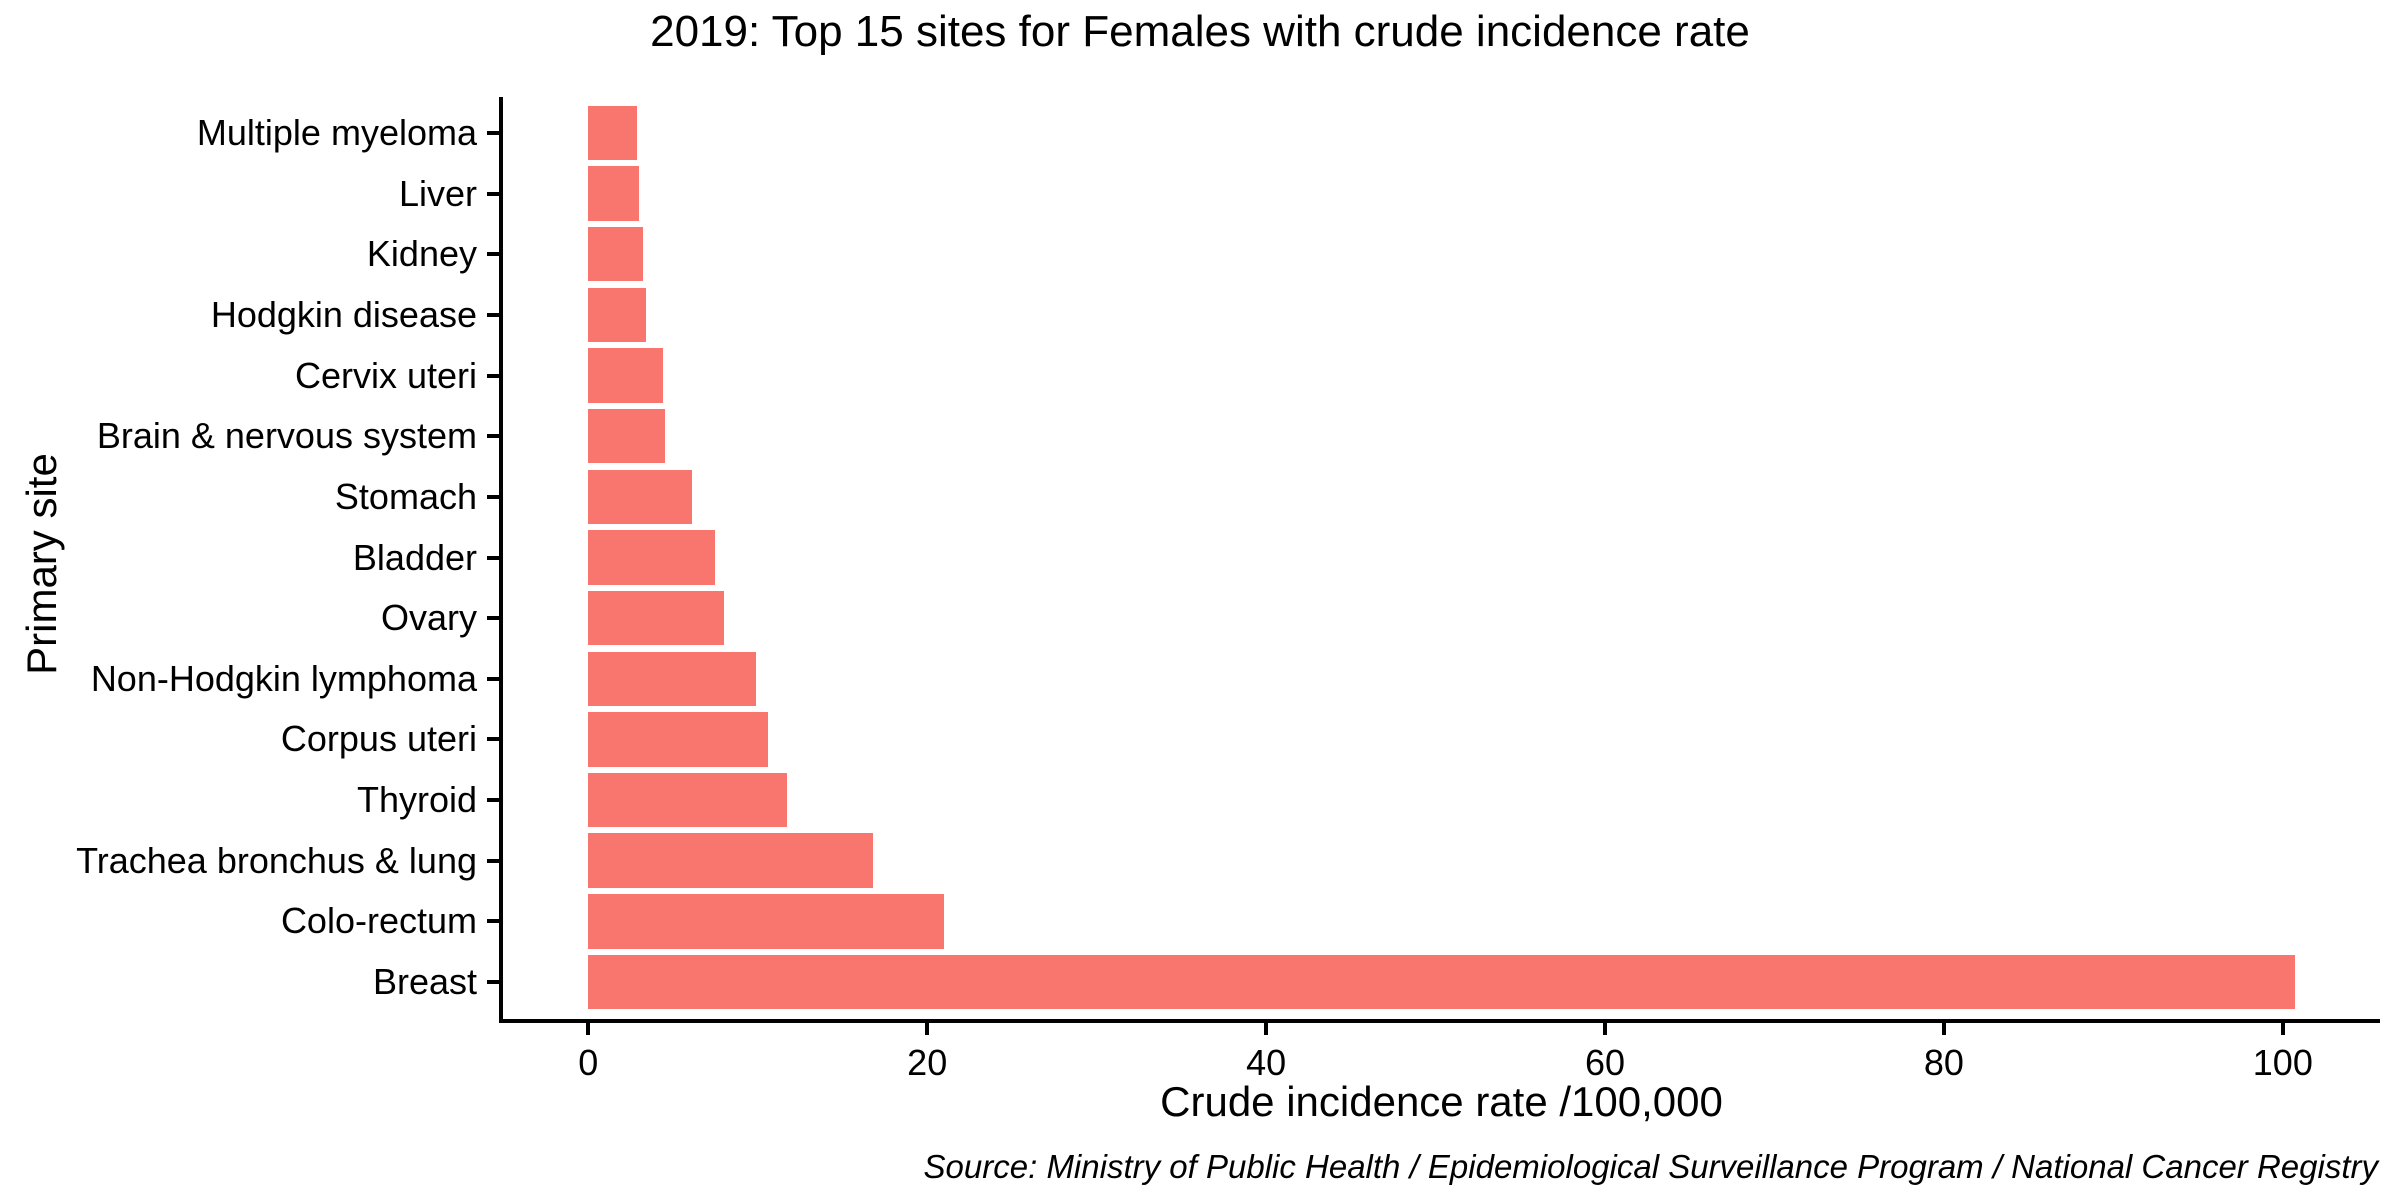 The width and height of the screenshot is (2400, 1200). Describe the element at coordinates (378, 921) in the screenshot. I see `y-tick-label: Colo-rectum` at that location.